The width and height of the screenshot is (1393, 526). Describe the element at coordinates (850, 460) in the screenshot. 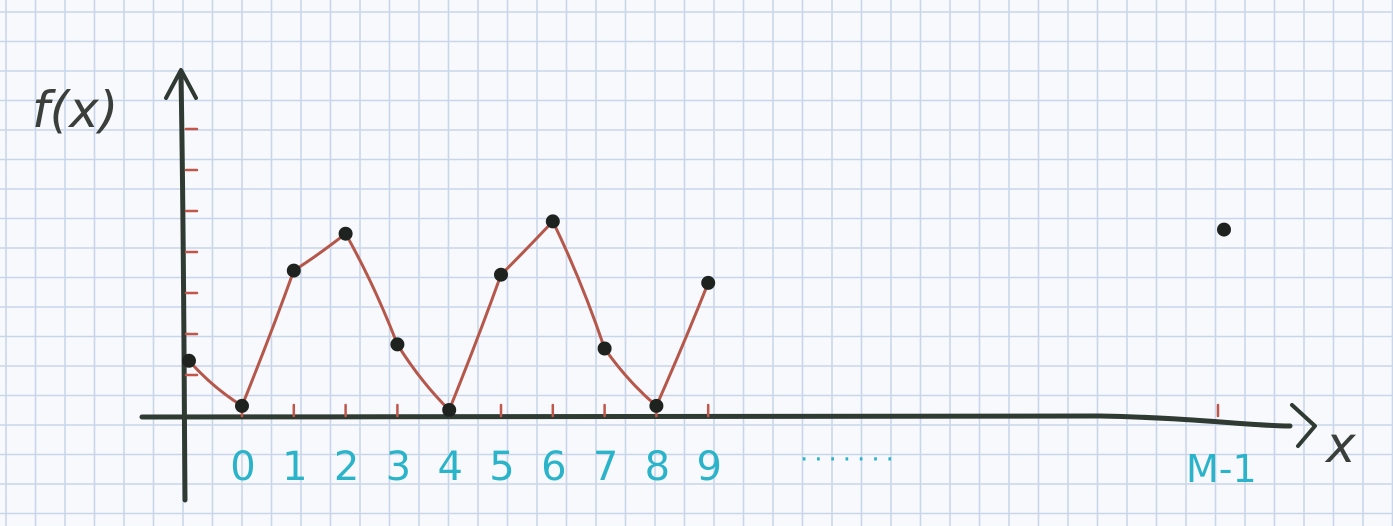

I see `ellipsis-label: ·······` at that location.